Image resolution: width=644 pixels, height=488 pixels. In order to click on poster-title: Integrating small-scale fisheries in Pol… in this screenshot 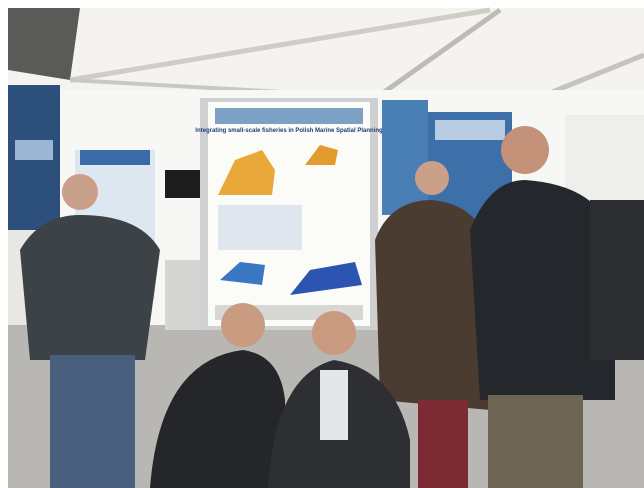, I will do `click(289, 131)`.